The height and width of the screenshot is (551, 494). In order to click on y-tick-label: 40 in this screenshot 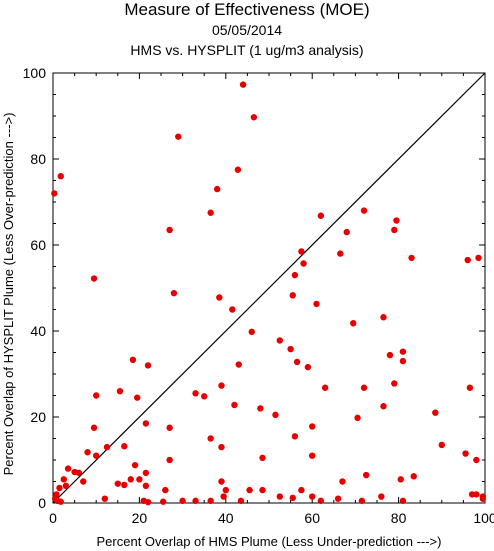, I will do `click(38, 331)`.